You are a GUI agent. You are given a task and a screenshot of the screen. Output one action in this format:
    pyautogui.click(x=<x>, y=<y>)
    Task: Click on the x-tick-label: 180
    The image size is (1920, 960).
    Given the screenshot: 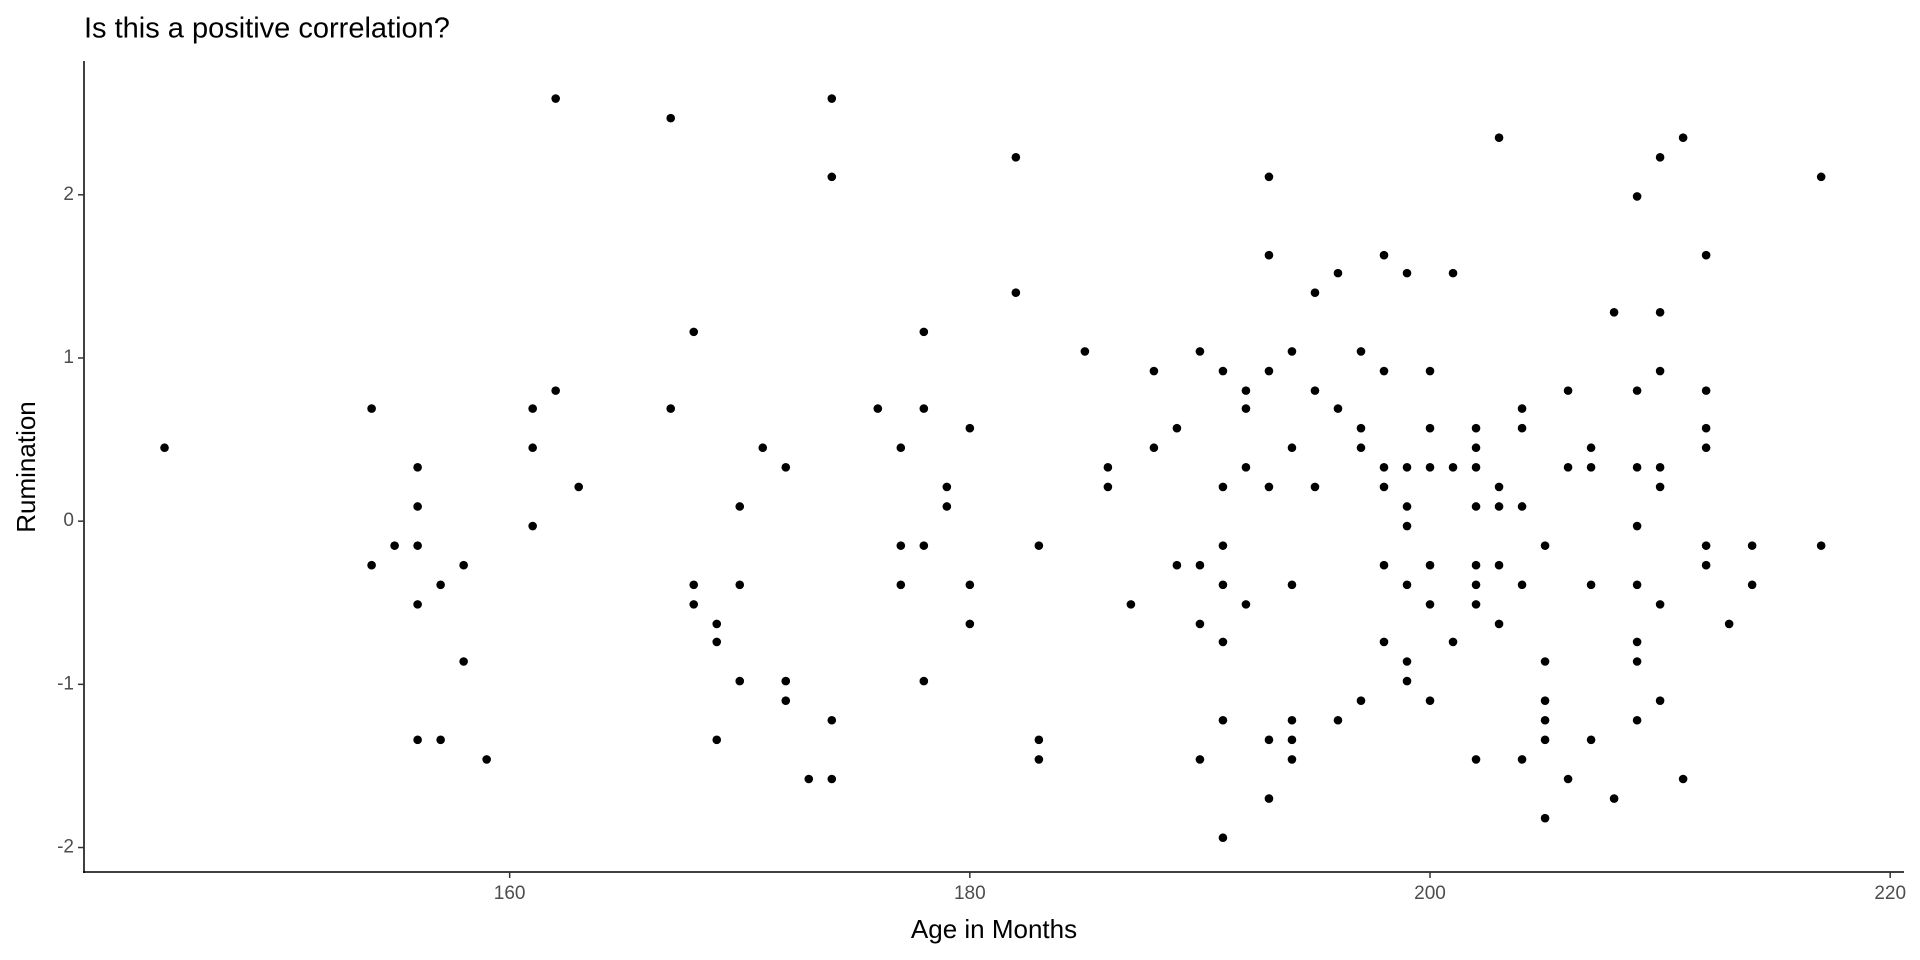 What is the action you would take?
    pyautogui.click(x=970, y=893)
    